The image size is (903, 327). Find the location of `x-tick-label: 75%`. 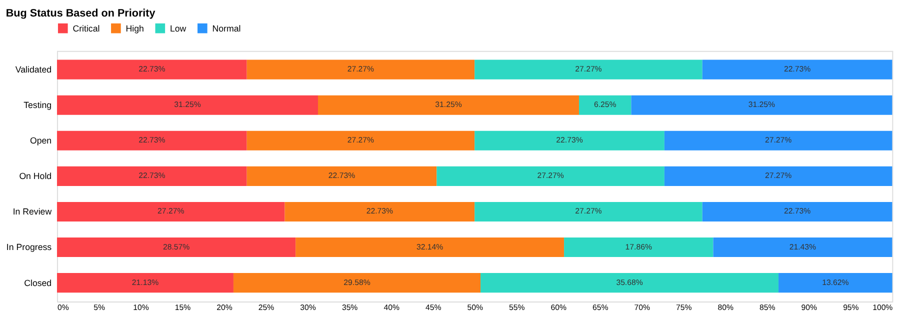

x-tick-label: 75% is located at coordinates (684, 307).